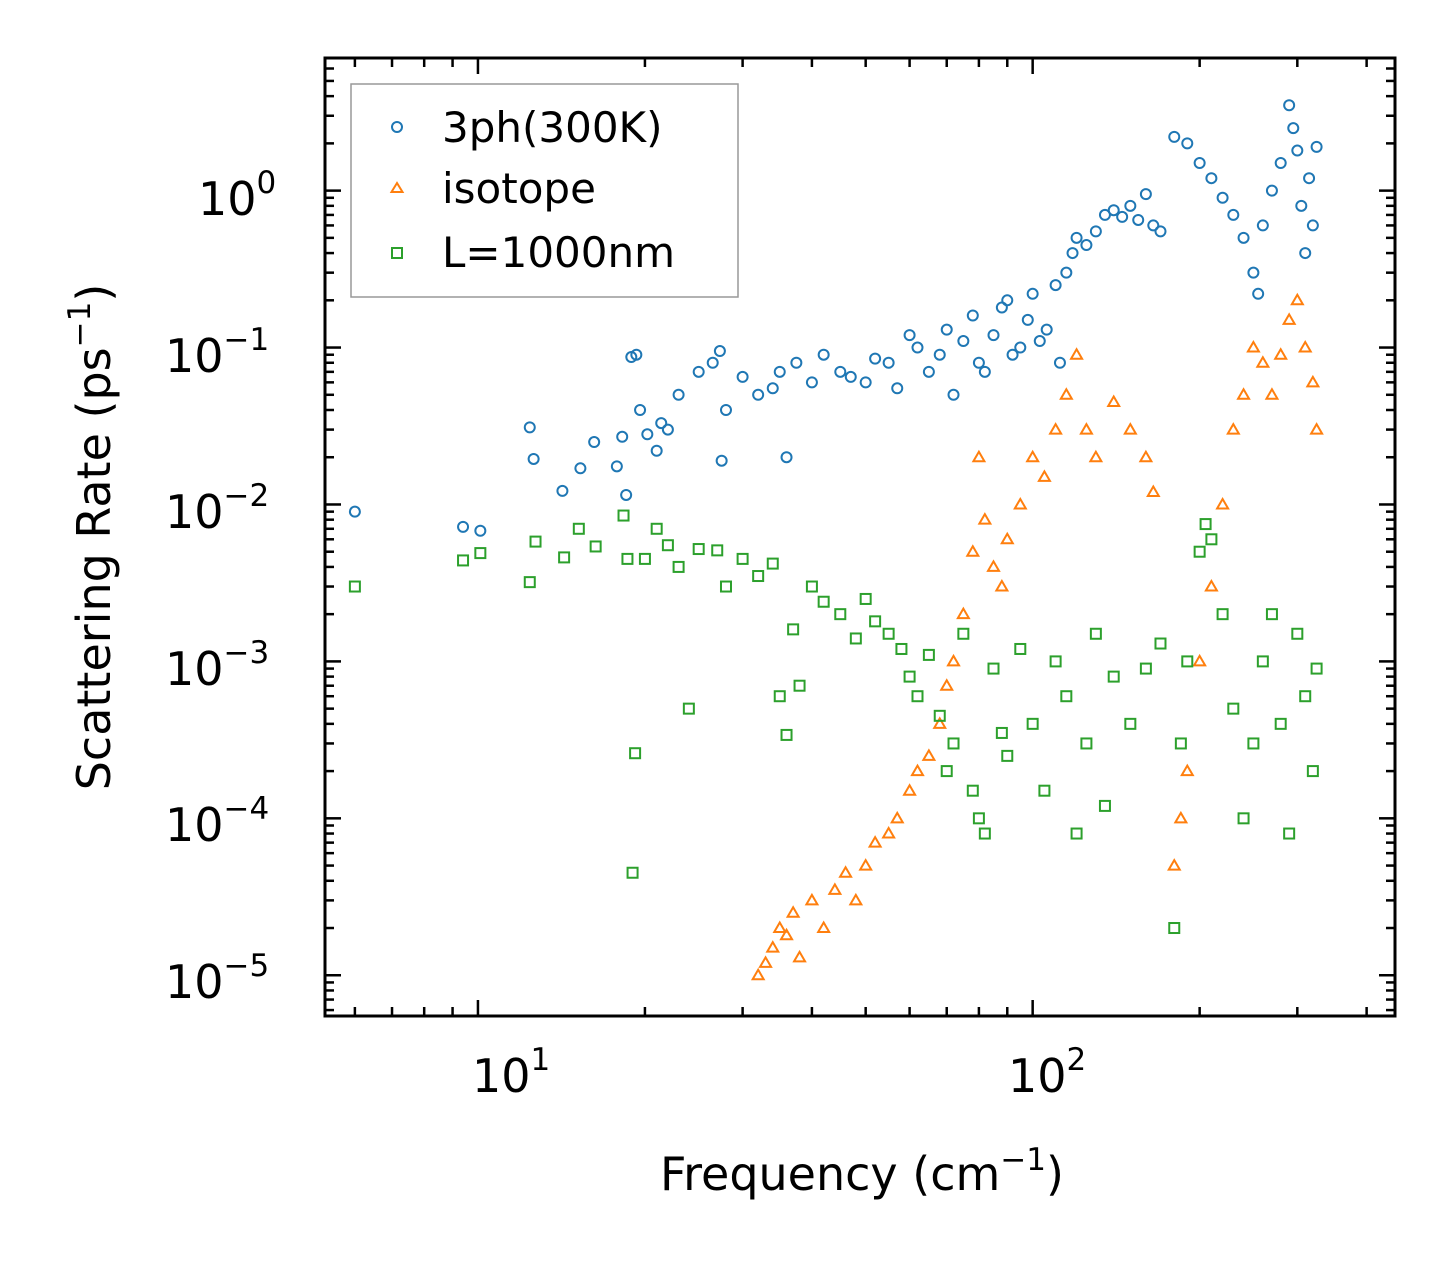 Image resolution: width=1455 pixels, height=1265 pixels. What do you see at coordinates (217, 978) in the screenshot?
I see `y-tick-label-1e-5: 10⁻⁵` at bounding box center [217, 978].